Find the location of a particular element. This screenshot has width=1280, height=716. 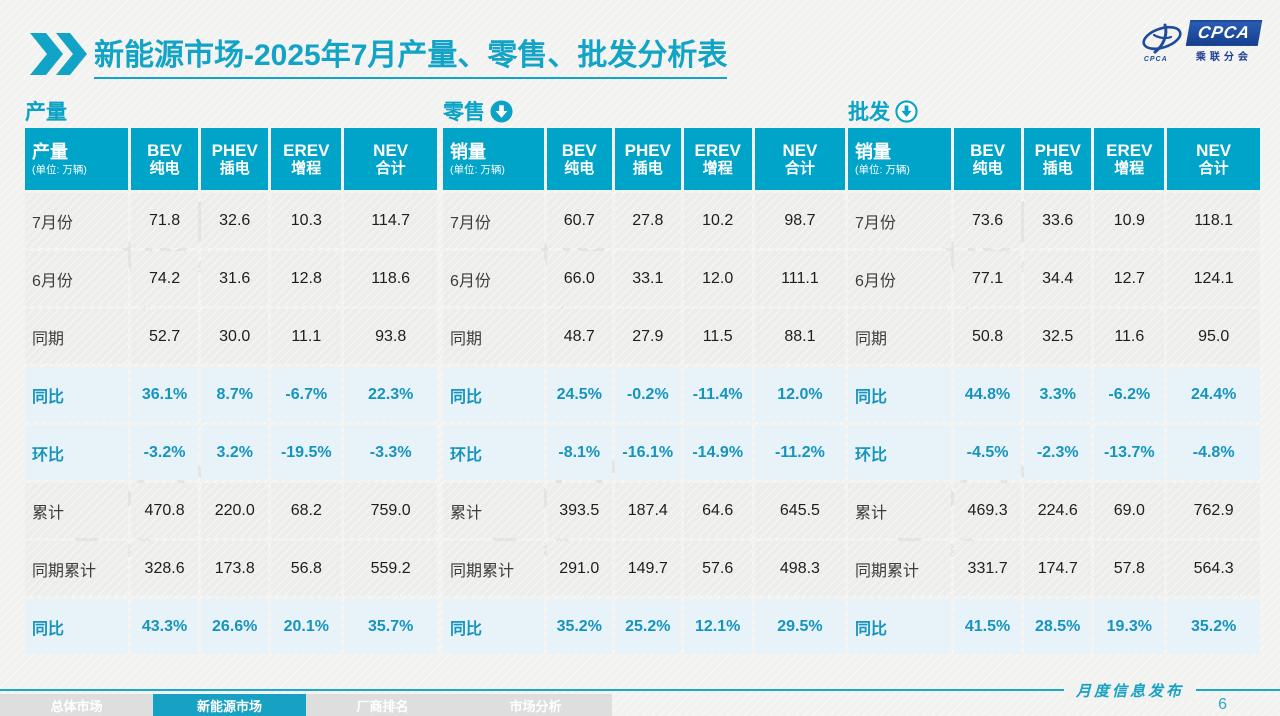

table-cell: 24.5% is located at coordinates (579, 394).